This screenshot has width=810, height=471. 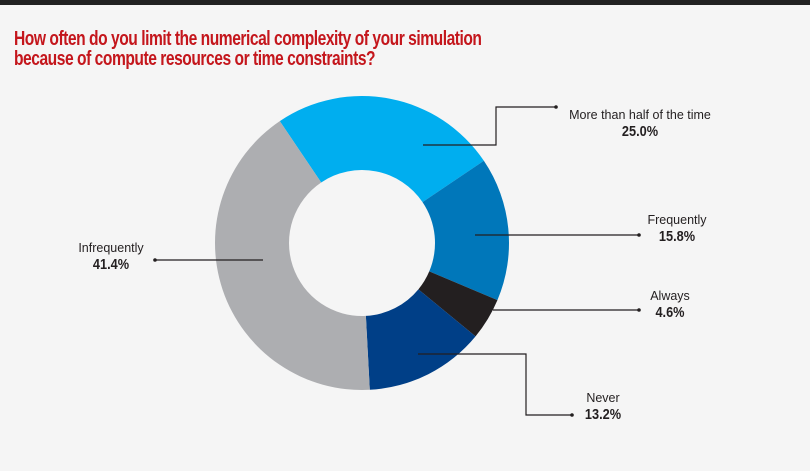 What do you see at coordinates (677, 236) in the screenshot?
I see `slice-value: 15.8%` at bounding box center [677, 236].